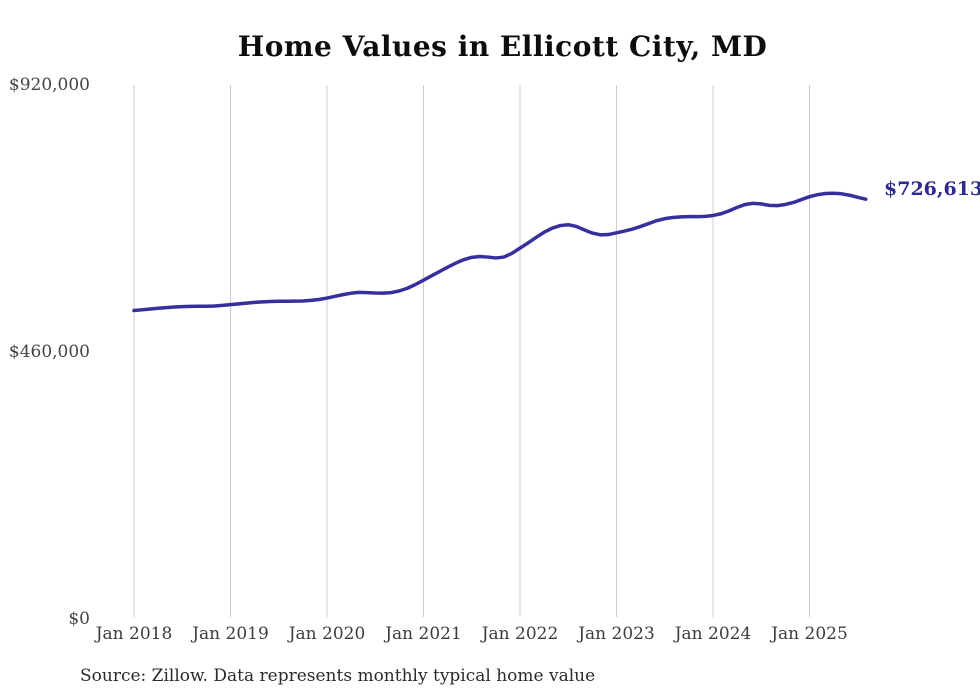 The height and width of the screenshot is (699, 980). Describe the element at coordinates (79, 619) in the screenshot. I see `y-tick-label-0: $0` at that location.